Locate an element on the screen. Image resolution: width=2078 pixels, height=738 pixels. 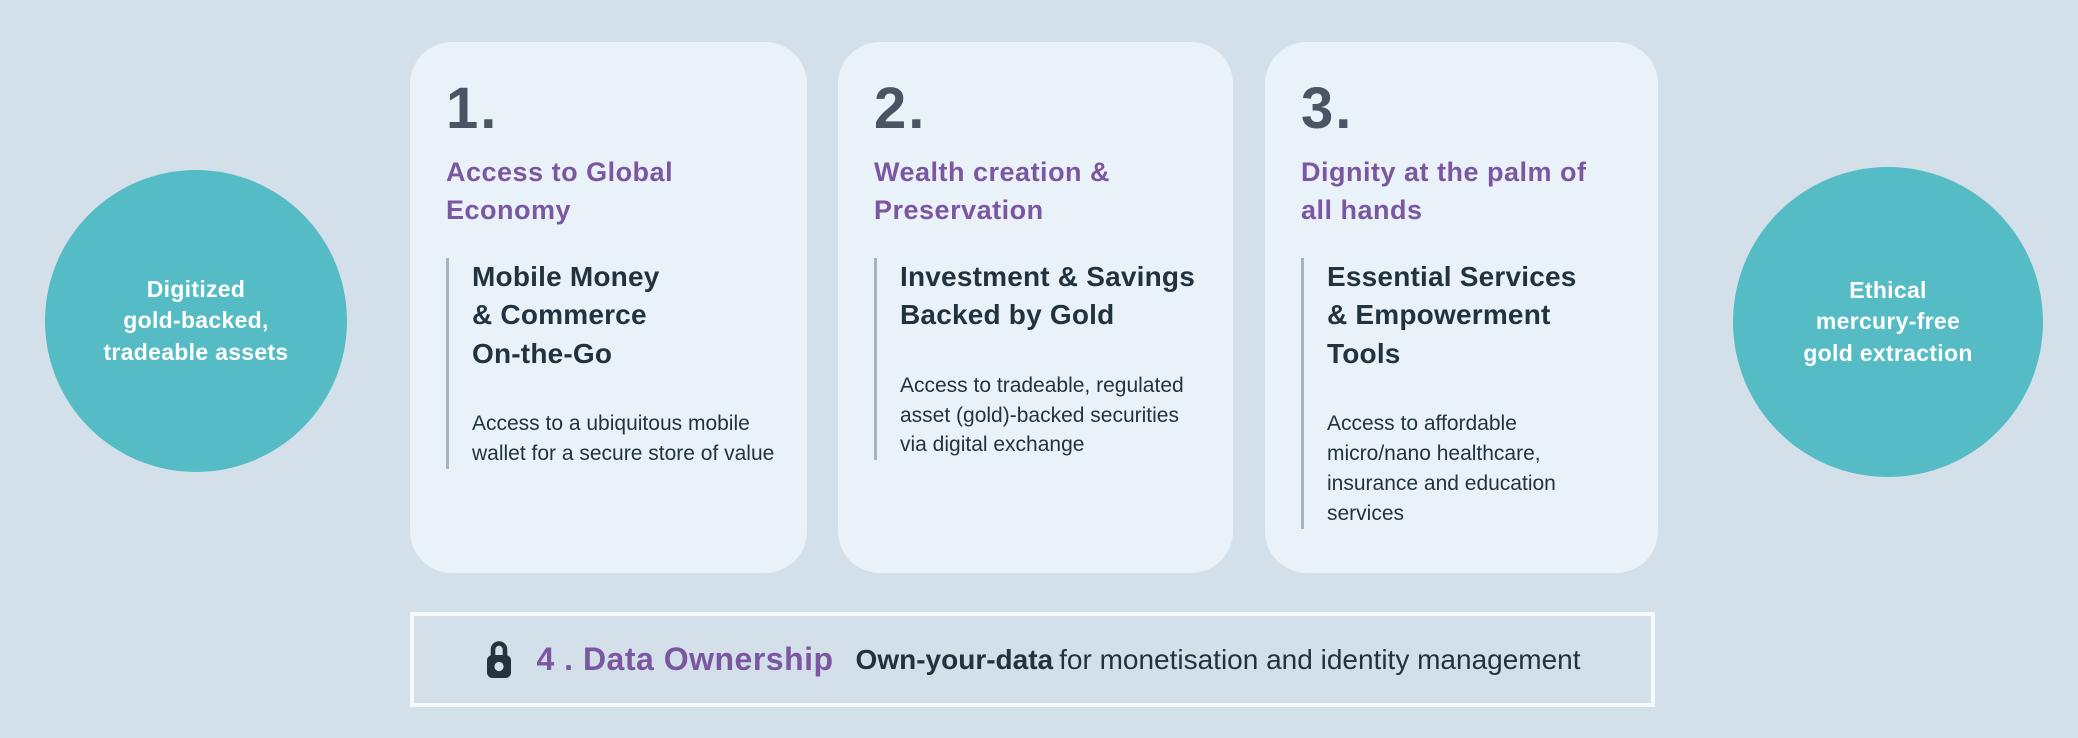
card-title: Wealth creation & Preservation is located at coordinates (992, 191).